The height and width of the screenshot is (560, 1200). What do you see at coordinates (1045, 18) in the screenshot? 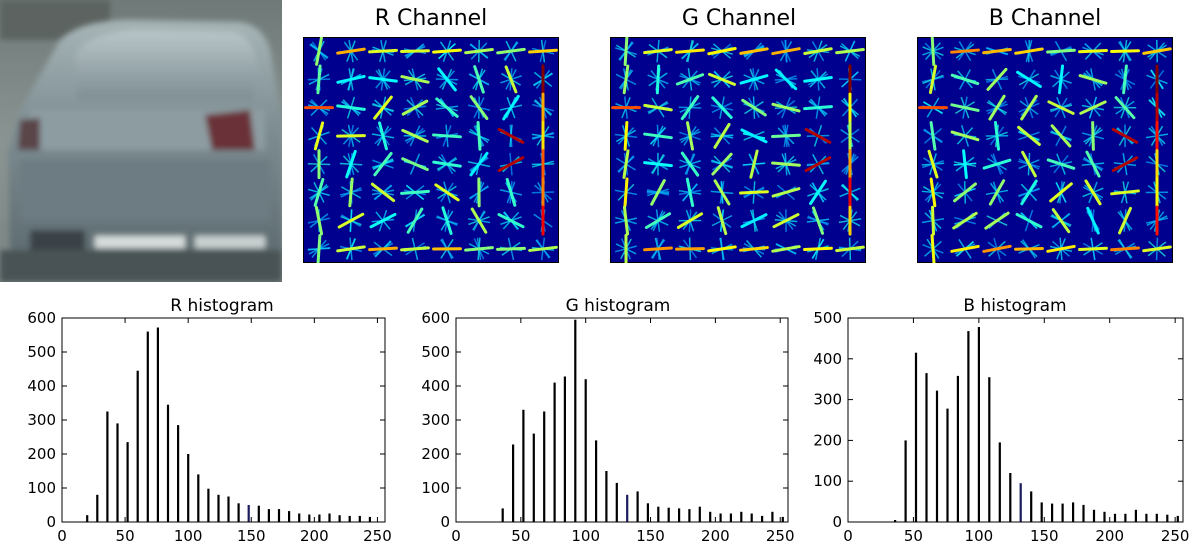
I see `hog-title-b: B Channel` at bounding box center [1045, 18].